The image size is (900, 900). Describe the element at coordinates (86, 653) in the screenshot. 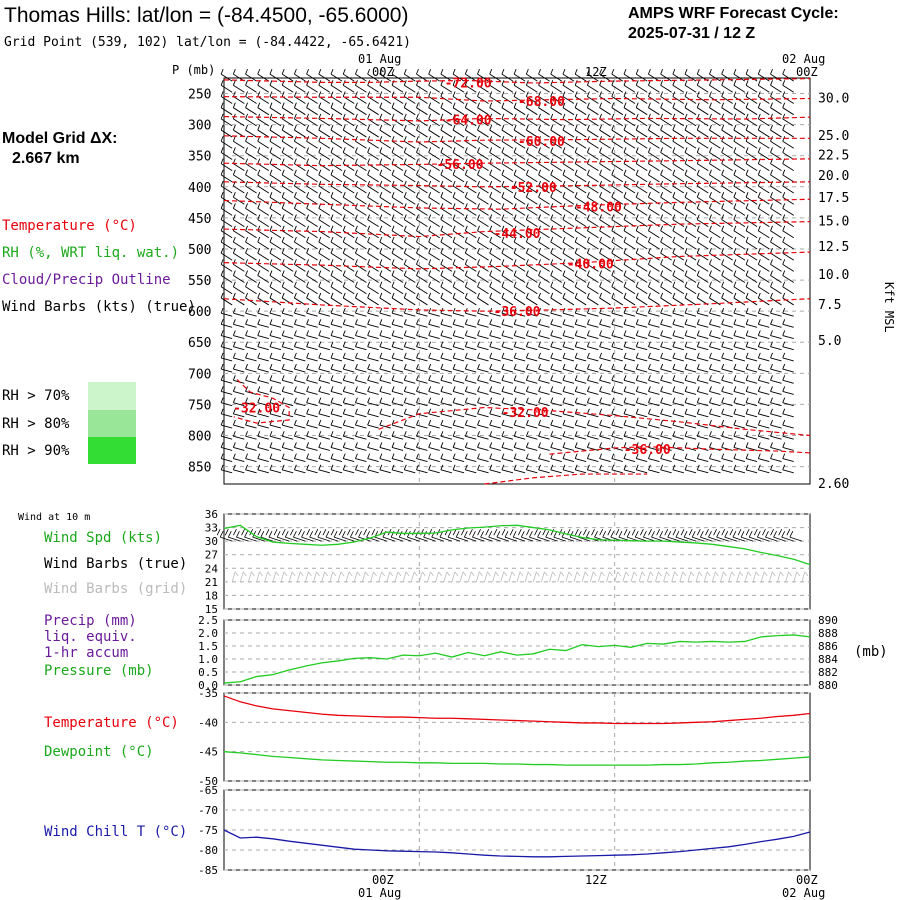

I see `legend-precip-accum: 1-hr accum` at that location.